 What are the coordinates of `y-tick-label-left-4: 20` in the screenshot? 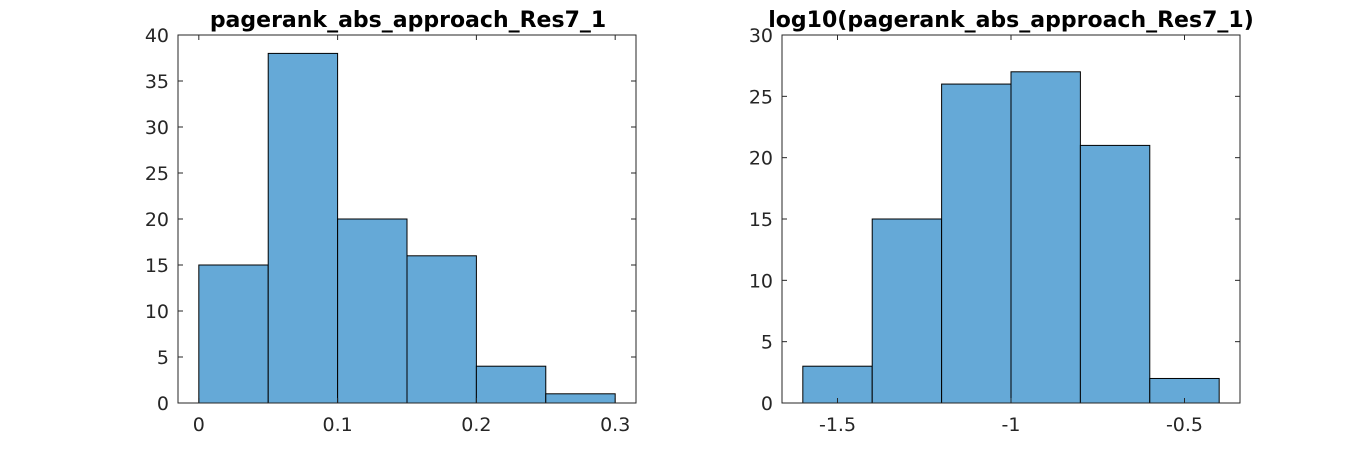 It's located at (157, 220).